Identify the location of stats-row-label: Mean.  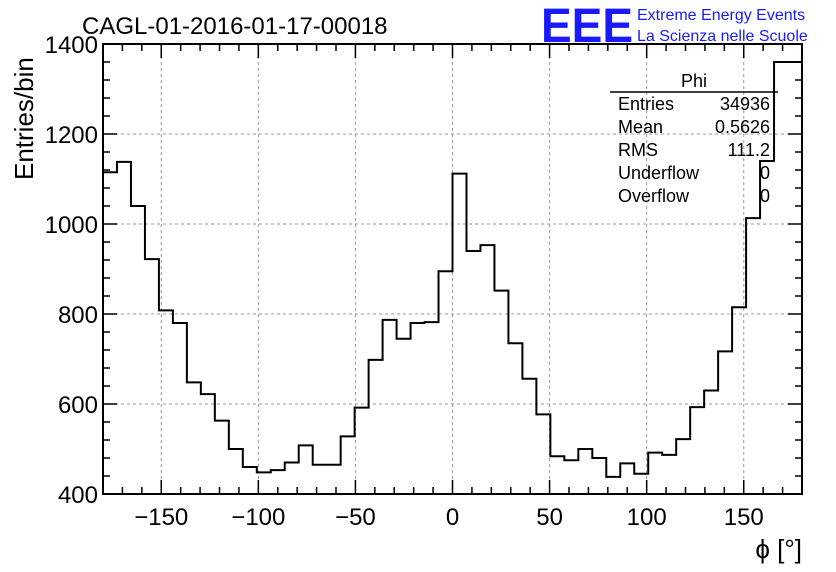
(640, 127).